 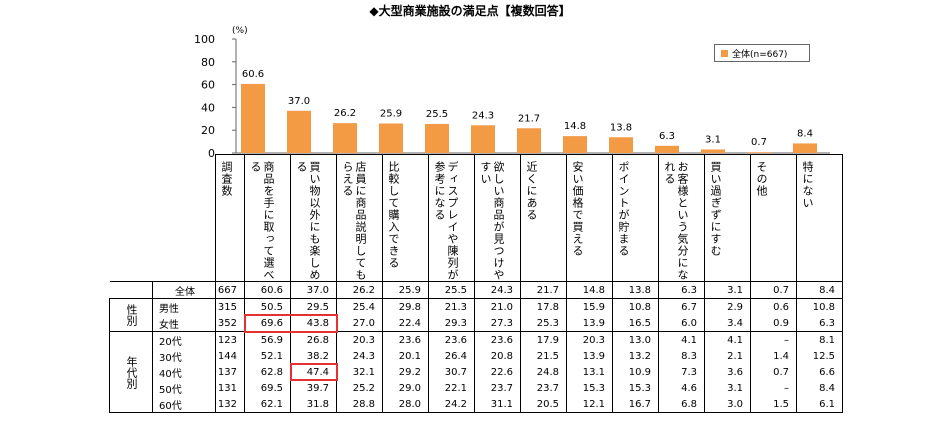 What do you see at coordinates (184, 323) in the screenshot?
I see `row-label: 女性` at bounding box center [184, 323].